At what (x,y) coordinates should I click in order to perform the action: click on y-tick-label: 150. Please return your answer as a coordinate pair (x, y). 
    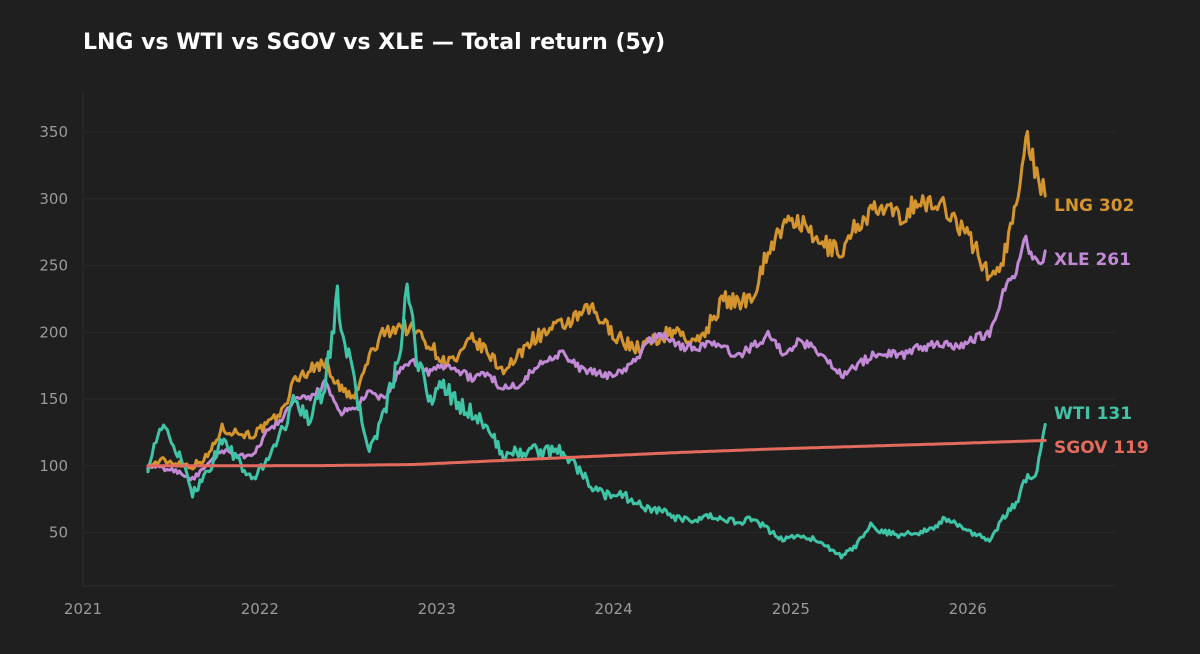
    Looking at the image, I should click on (53, 399).